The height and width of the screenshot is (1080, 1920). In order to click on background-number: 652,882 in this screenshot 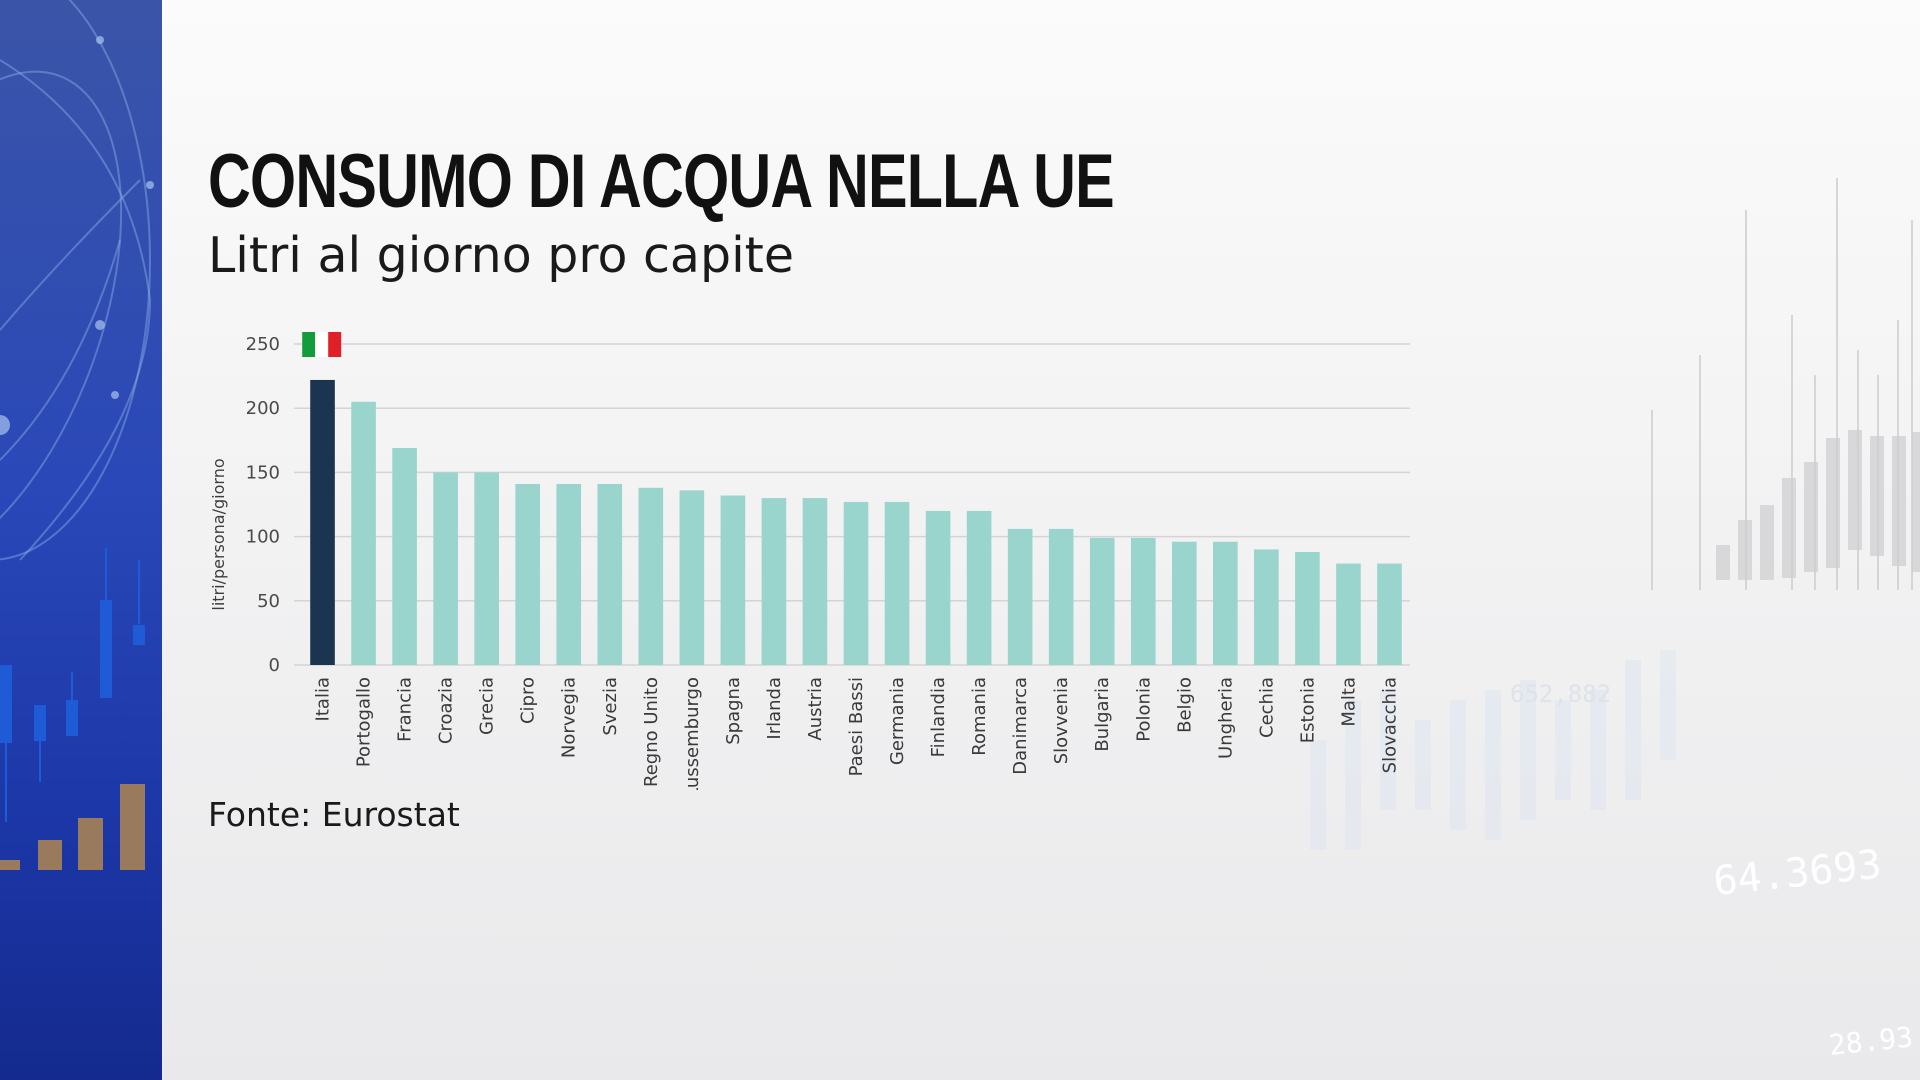, I will do `click(1560, 694)`.